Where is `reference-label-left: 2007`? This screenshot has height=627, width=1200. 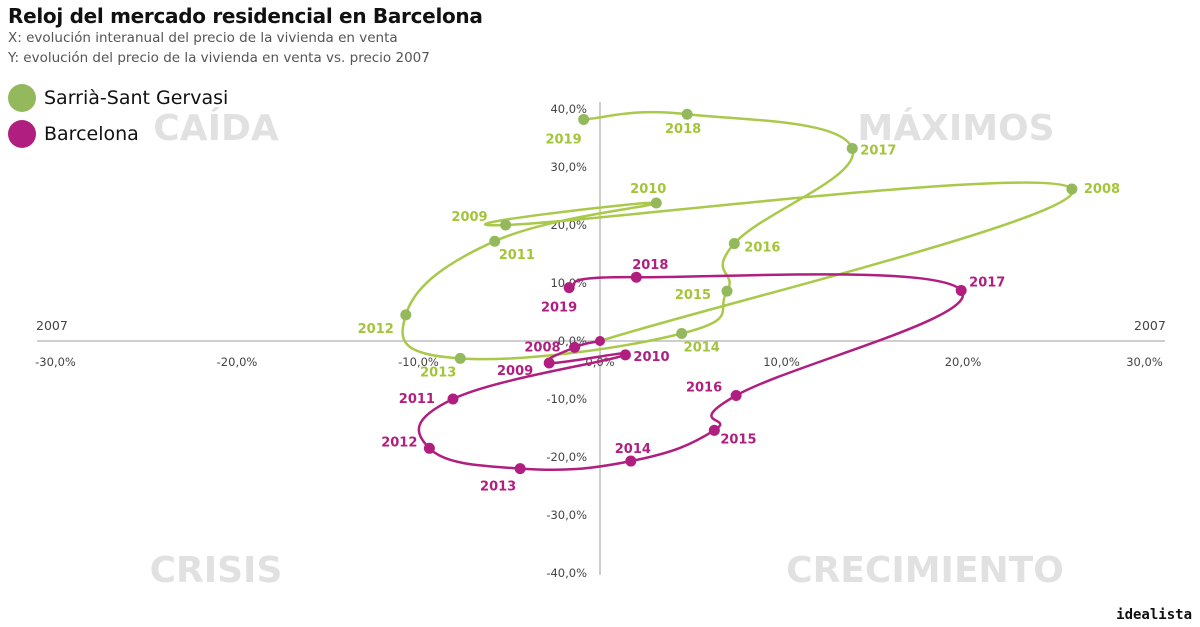
reference-label-left: 2007 is located at coordinates (52, 325).